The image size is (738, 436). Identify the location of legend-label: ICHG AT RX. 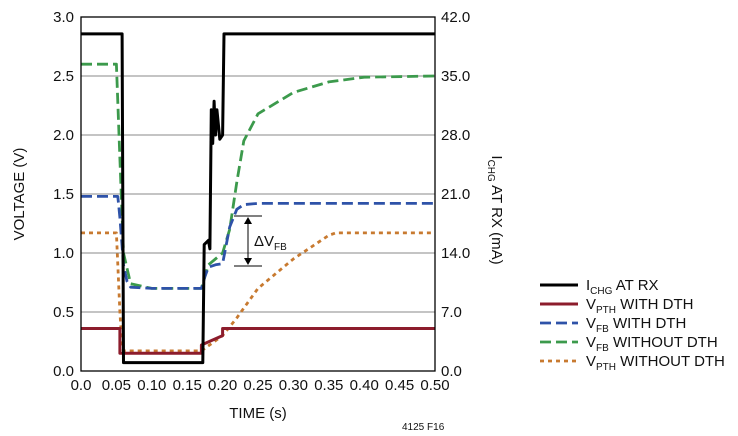
(622, 287).